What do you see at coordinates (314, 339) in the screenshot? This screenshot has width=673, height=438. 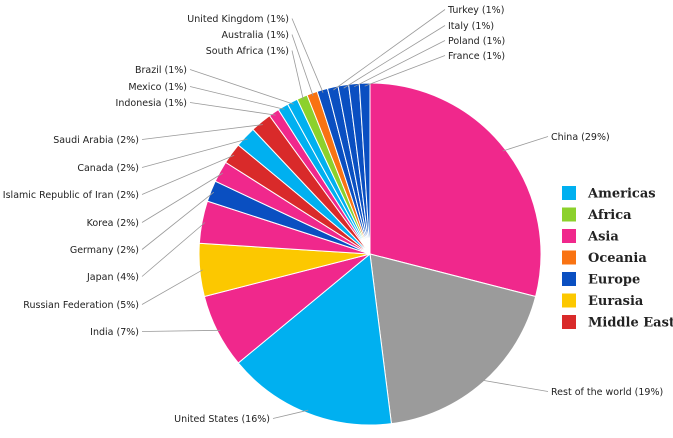 I see `slice-united-states` at bounding box center [314, 339].